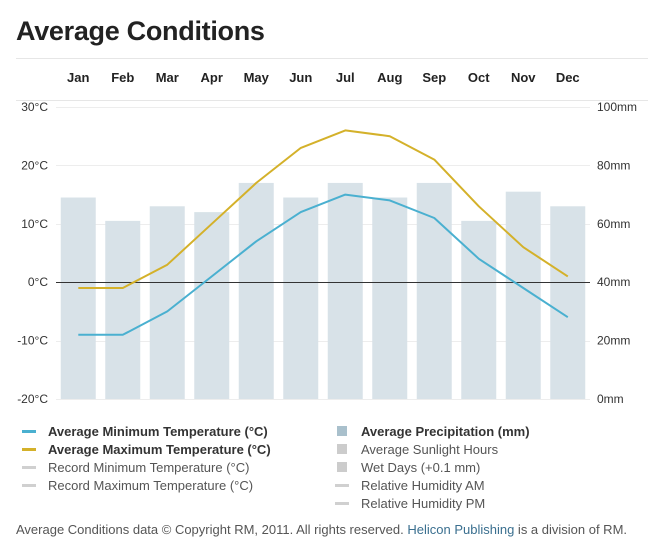  I want to click on legend-item-right-4: Relative Humidity PM, so click(410, 503).